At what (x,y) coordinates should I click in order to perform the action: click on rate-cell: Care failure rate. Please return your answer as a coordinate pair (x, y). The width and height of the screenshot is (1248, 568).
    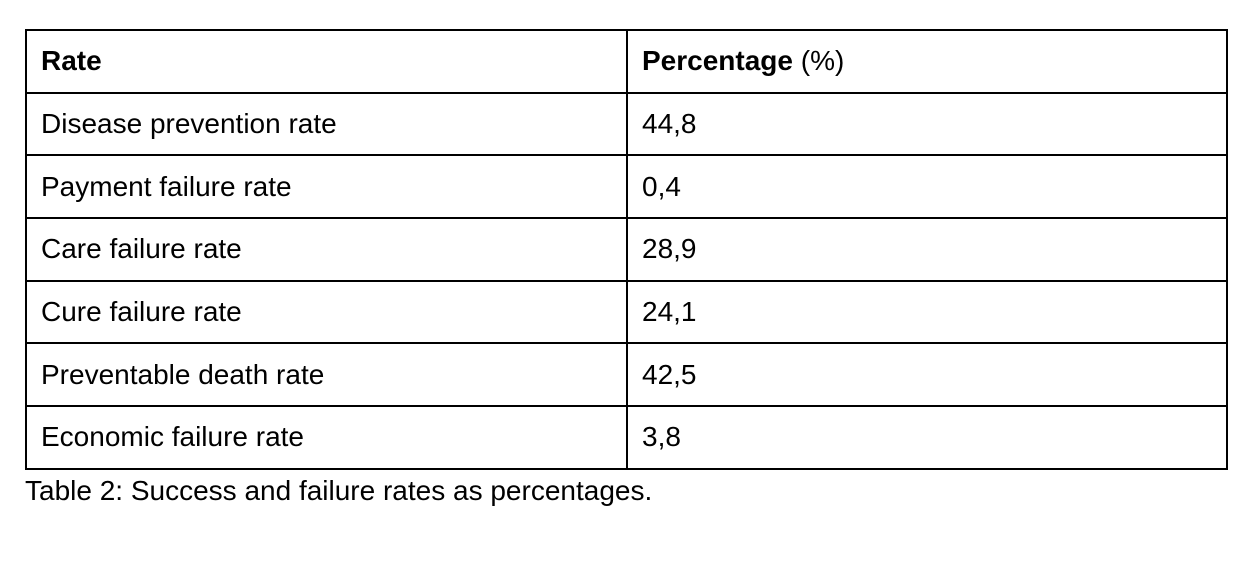
    Looking at the image, I should click on (326, 249).